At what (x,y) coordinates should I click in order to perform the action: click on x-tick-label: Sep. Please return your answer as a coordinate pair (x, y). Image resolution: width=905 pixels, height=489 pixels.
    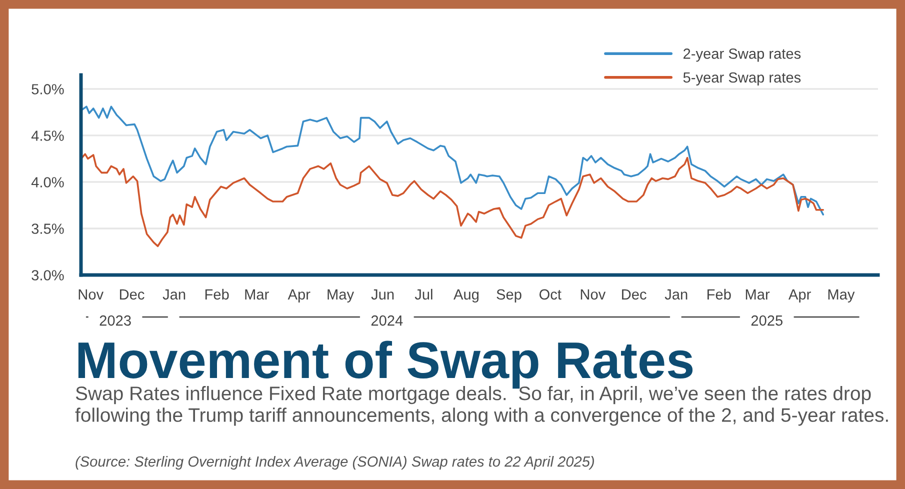
    Looking at the image, I should click on (509, 295).